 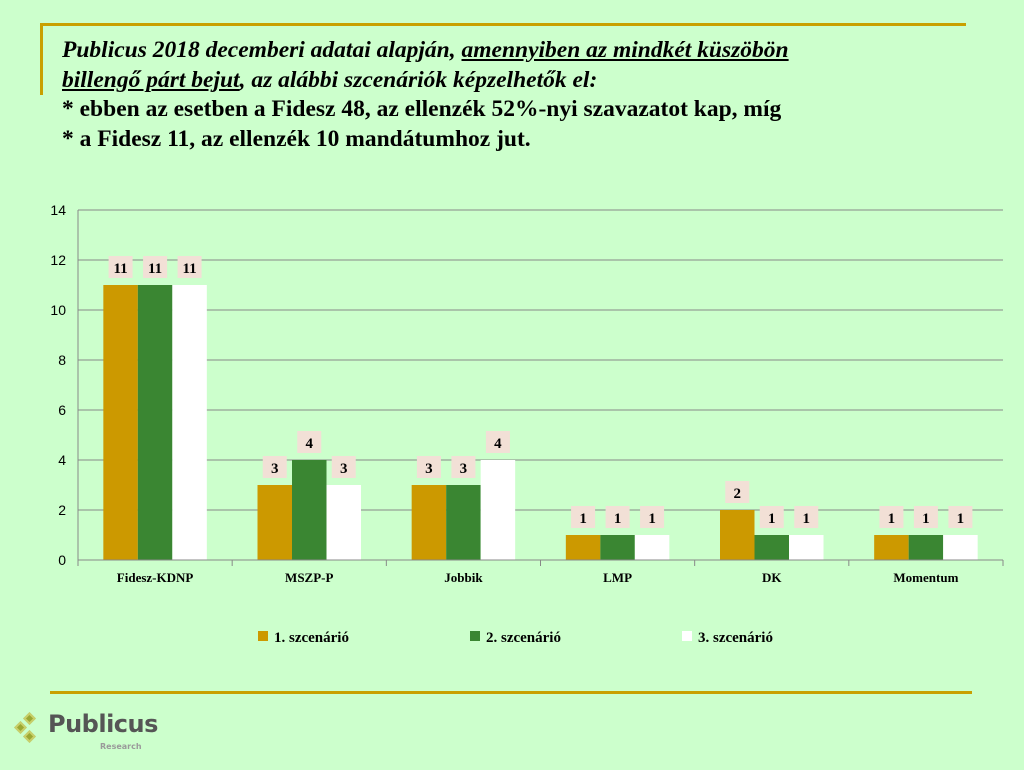 What do you see at coordinates (58, 260) in the screenshot?
I see `y-tick-label: 12` at bounding box center [58, 260].